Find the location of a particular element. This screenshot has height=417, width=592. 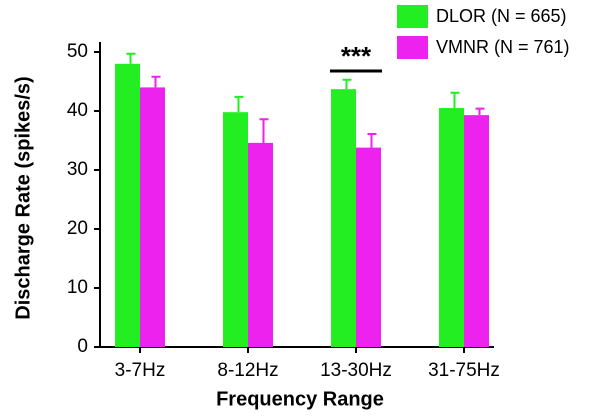

x-tick-label: 3-7Hz is located at coordinates (140, 370).